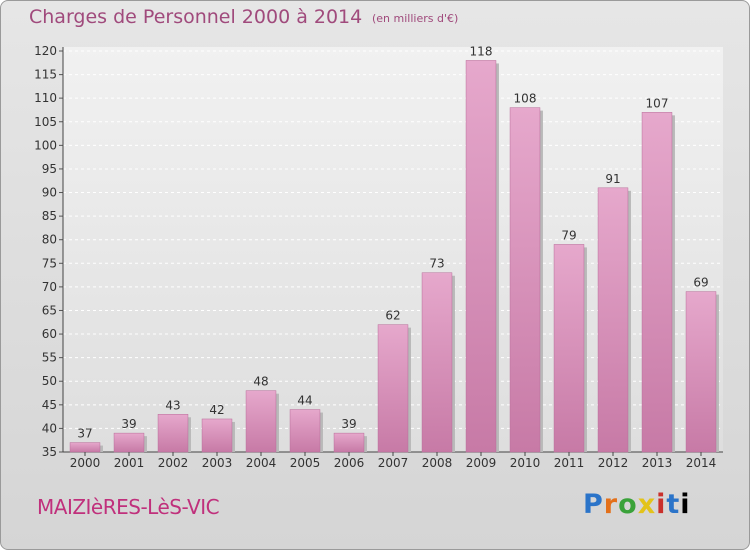 This screenshot has height=550, width=750. I want to click on data-label: 91, so click(612, 179).